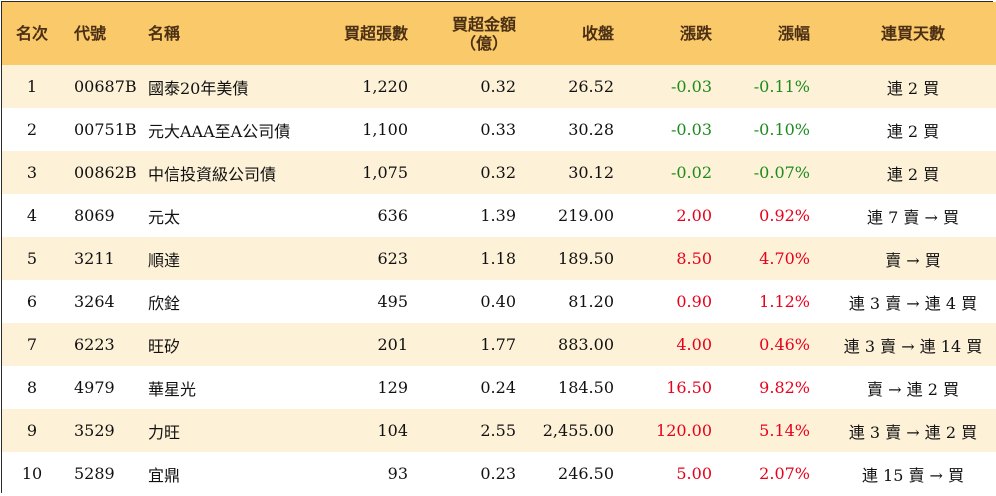  What do you see at coordinates (591, 129) in the screenshot?
I see `close-cell: 30.28` at bounding box center [591, 129].